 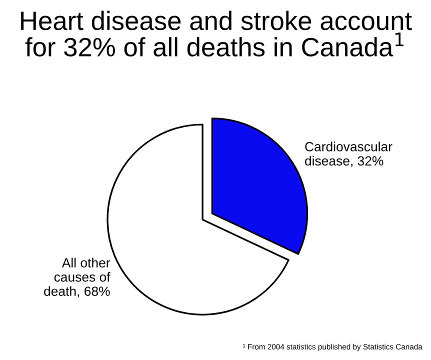 What do you see at coordinates (348, 155) in the screenshot?
I see `slice-label: Cardiovascular disease, 32%` at bounding box center [348, 155].